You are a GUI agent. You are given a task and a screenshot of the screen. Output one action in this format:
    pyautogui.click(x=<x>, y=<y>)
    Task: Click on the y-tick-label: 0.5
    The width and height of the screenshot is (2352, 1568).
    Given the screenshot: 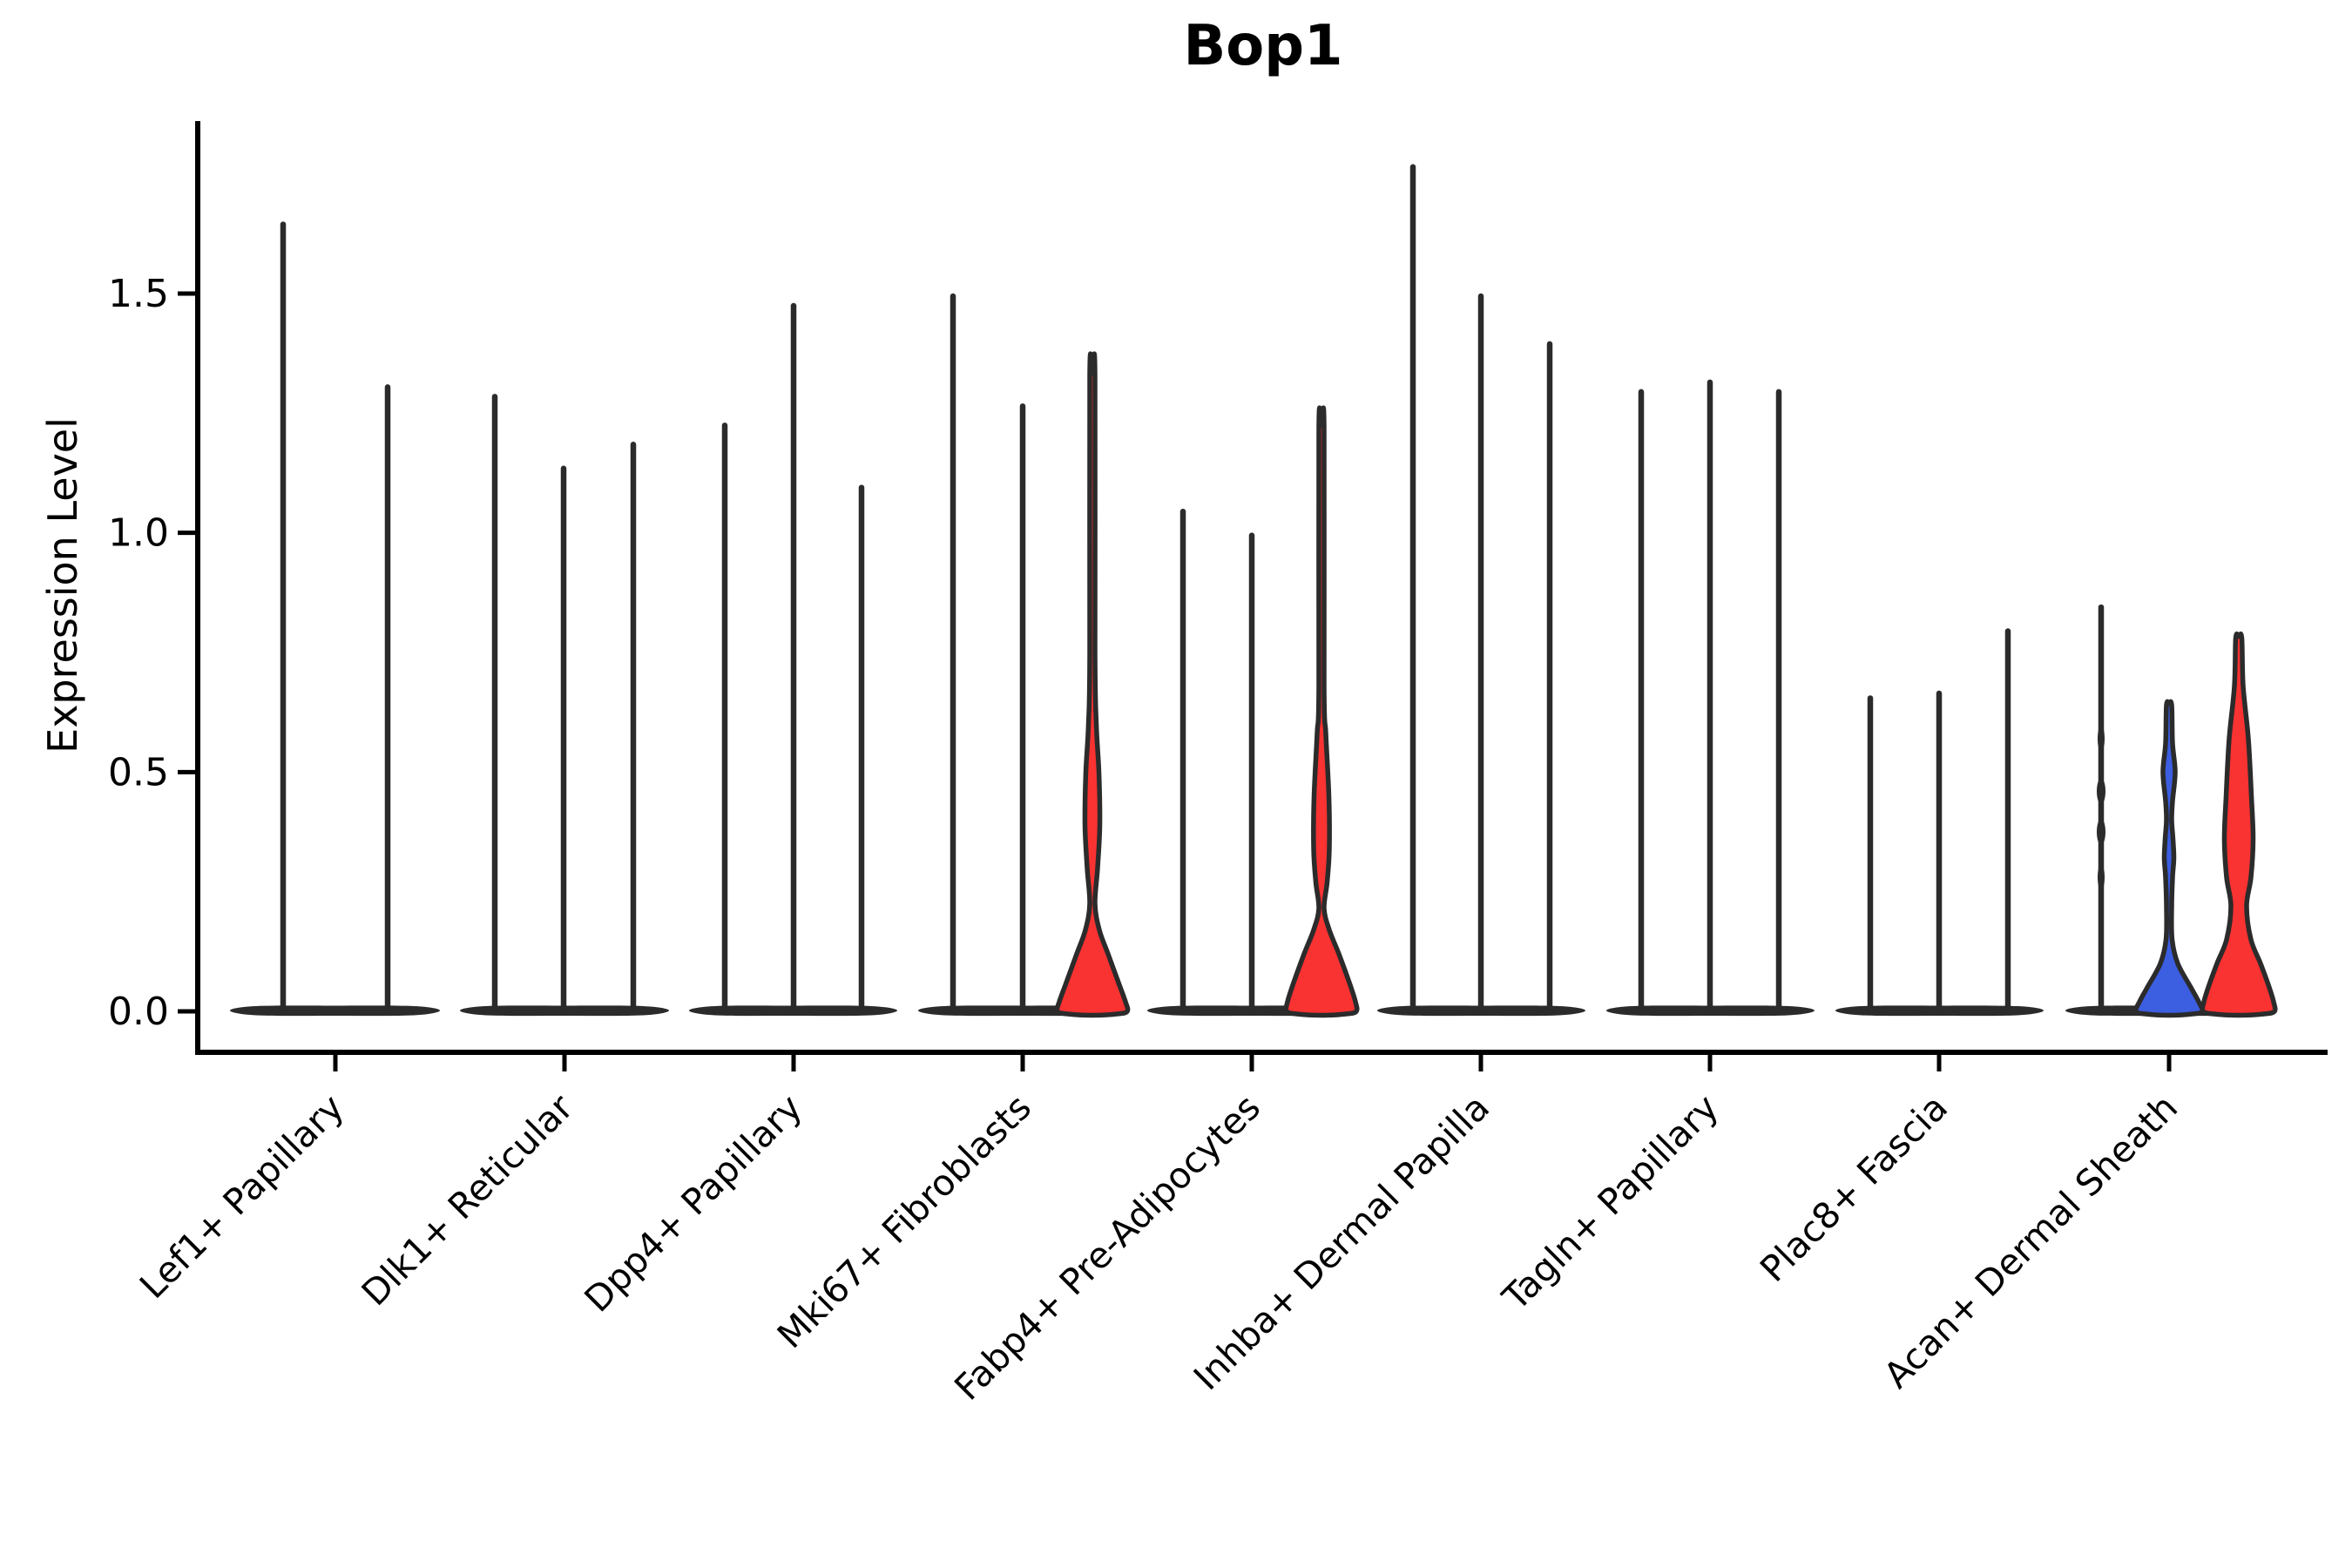 What is the action you would take?
    pyautogui.click(x=138, y=772)
    